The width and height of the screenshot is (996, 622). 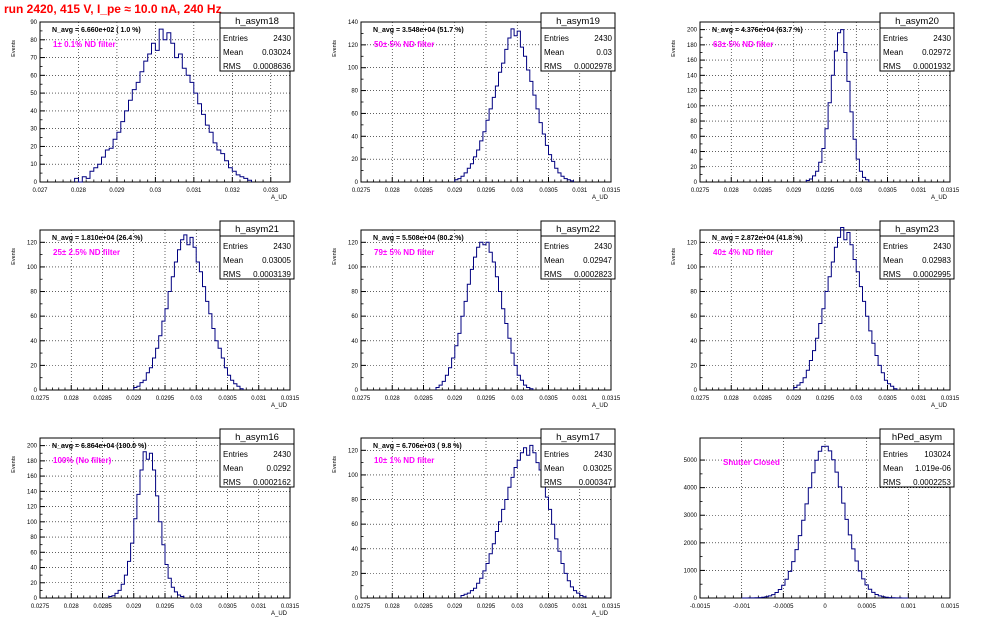 I want to click on y-tick-label: 70, so click(x=33, y=59).